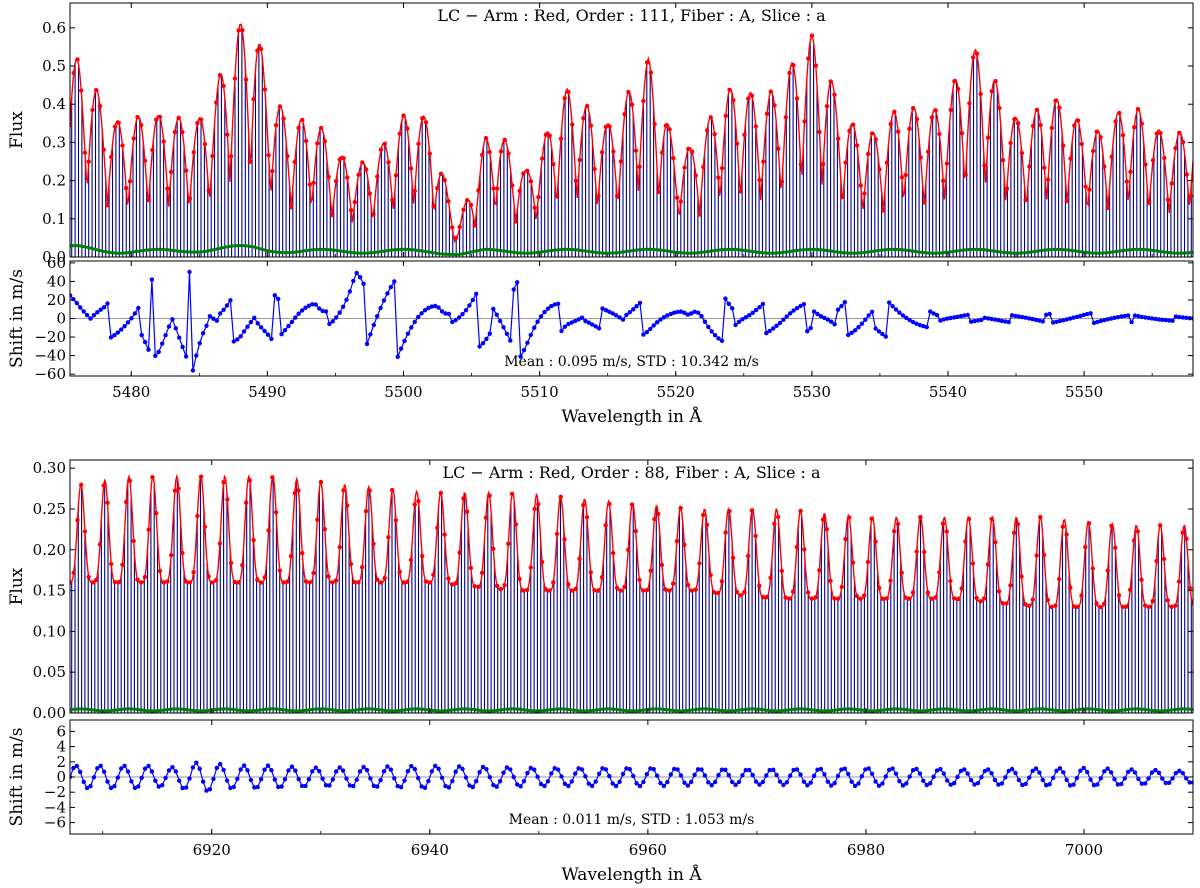 Image resolution: width=1200 pixels, height=888 pixels. Describe the element at coordinates (948, 392) in the screenshot. I see `x-tick-label: 5540` at that location.